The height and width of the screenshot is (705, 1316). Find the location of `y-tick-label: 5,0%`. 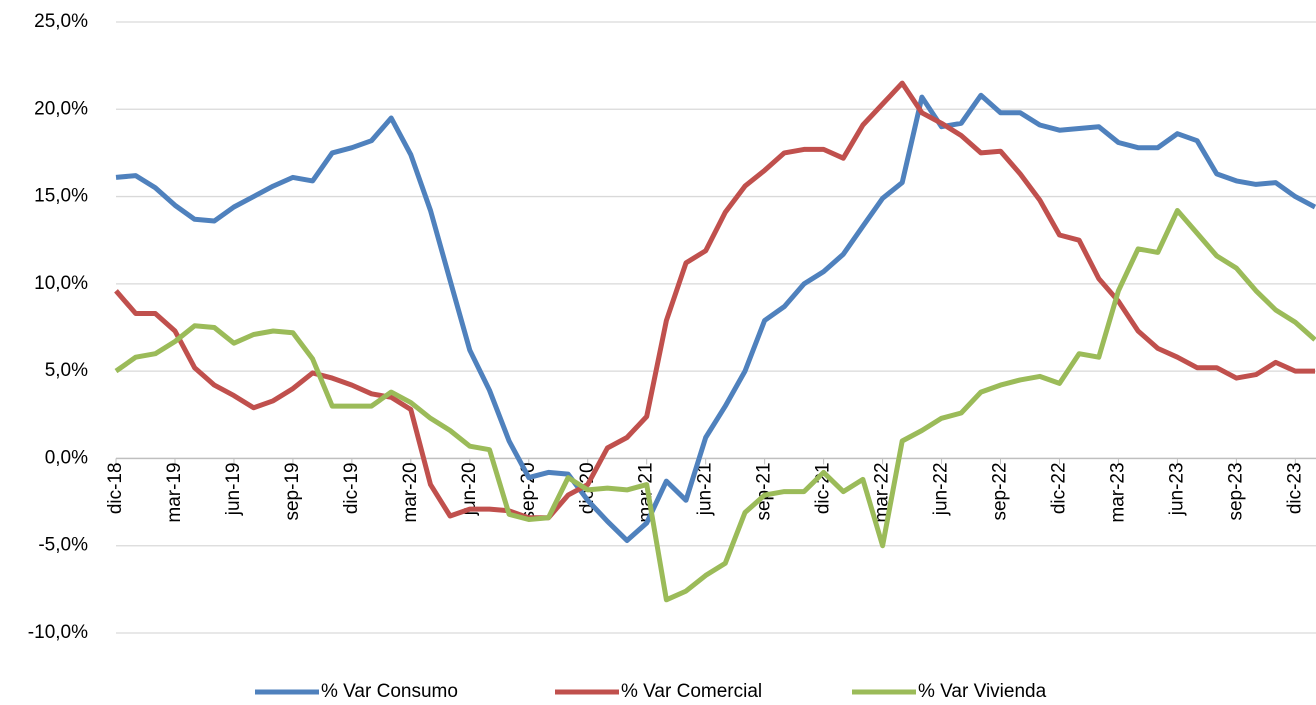

y-tick-label: 5,0% is located at coordinates (66, 370).